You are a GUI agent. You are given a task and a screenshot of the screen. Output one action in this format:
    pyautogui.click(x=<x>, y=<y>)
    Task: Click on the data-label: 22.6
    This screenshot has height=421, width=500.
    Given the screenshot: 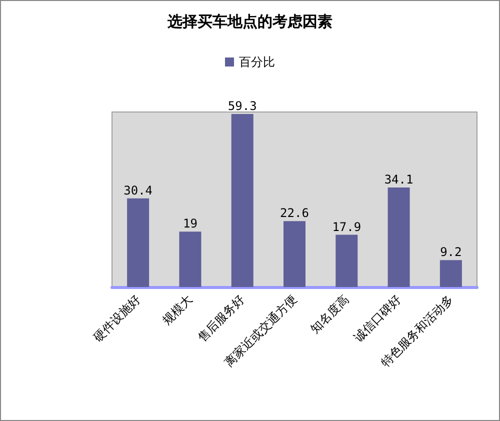 What is the action you would take?
    pyautogui.click(x=294, y=213)
    